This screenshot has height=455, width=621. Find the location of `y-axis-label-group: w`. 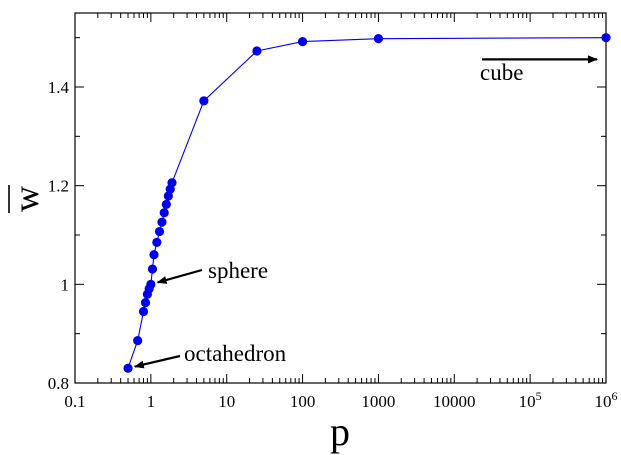

y-axis-label-group: w is located at coordinates (26, 199).